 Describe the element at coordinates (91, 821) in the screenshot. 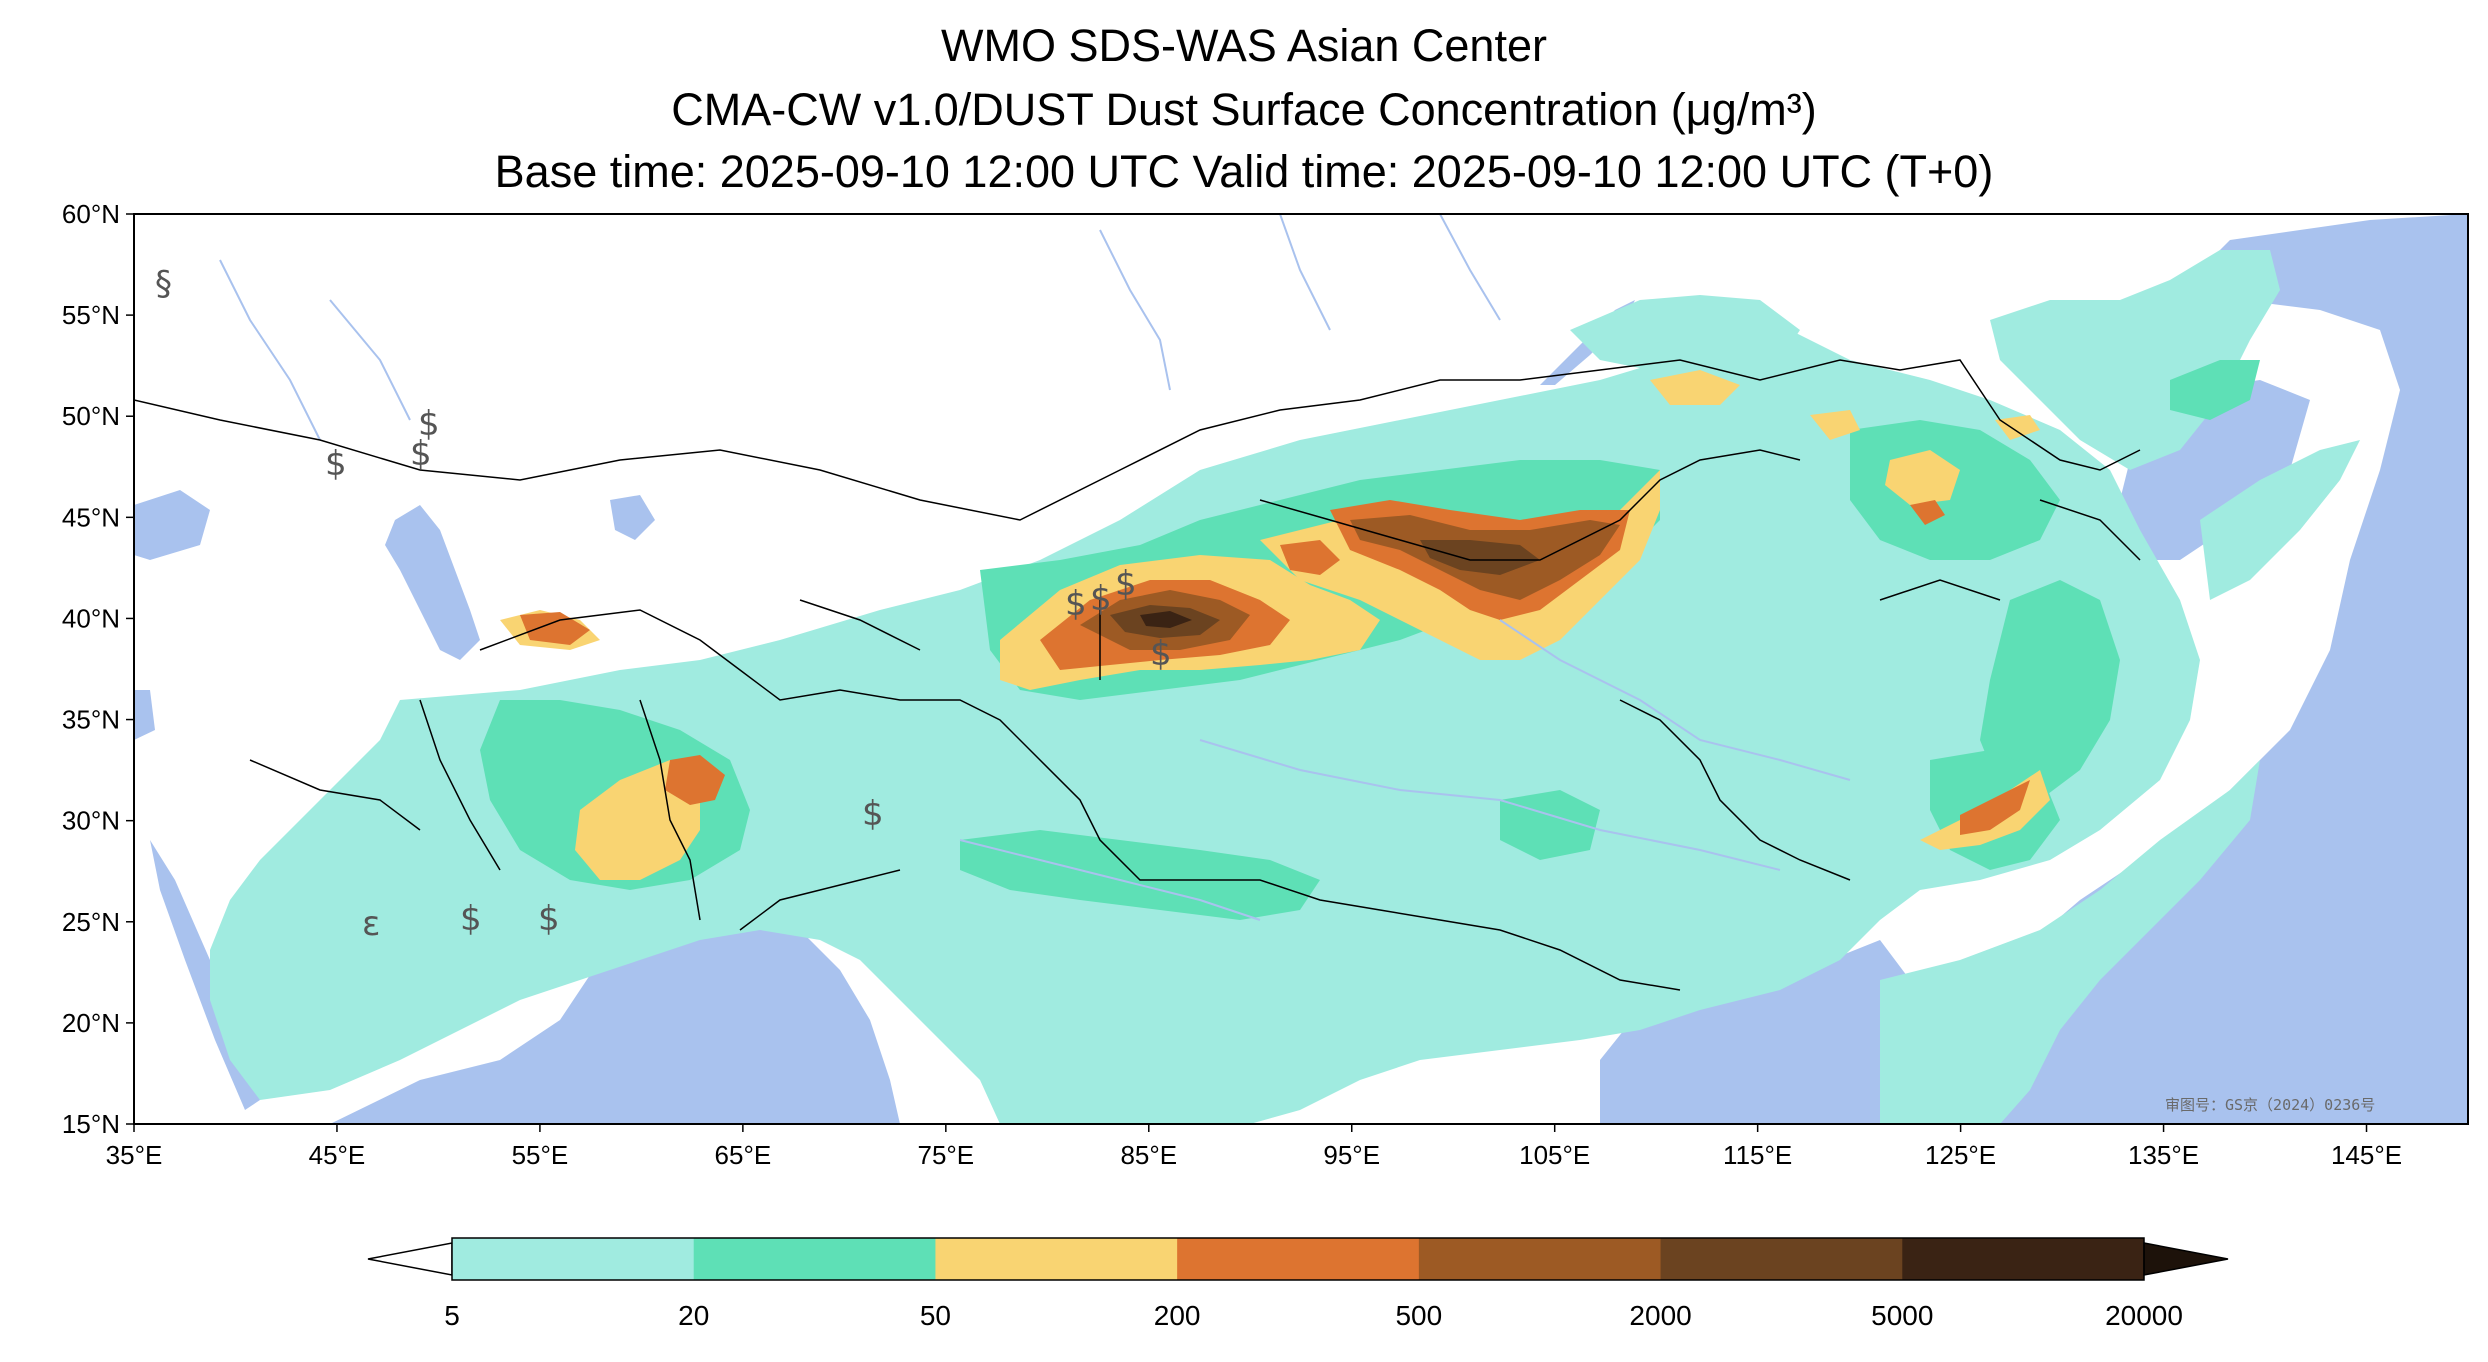

I see `lat-tick-label: 30°N` at that location.